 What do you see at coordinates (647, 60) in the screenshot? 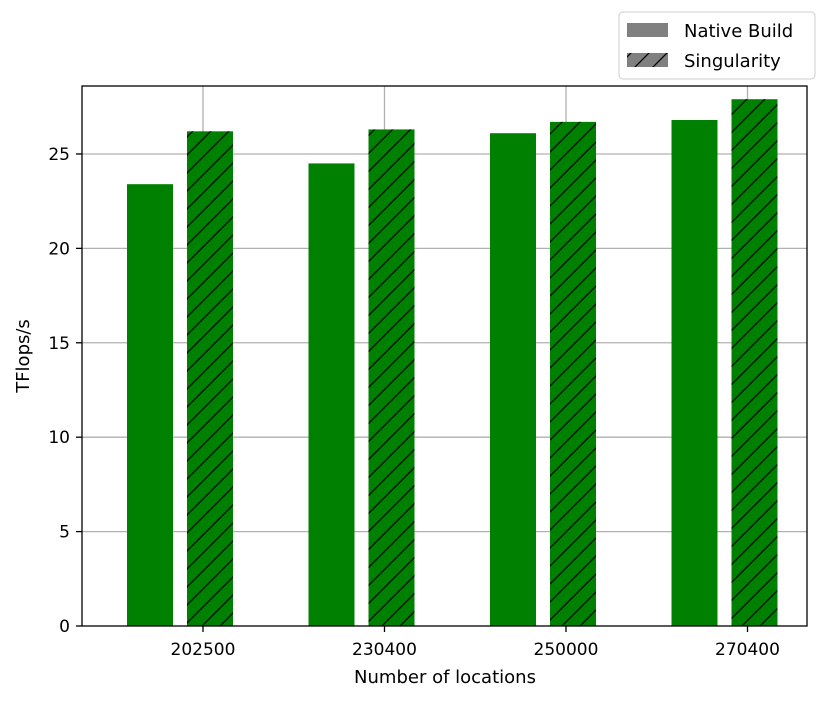
I see `legend-swatch-singularity-hatch` at bounding box center [647, 60].